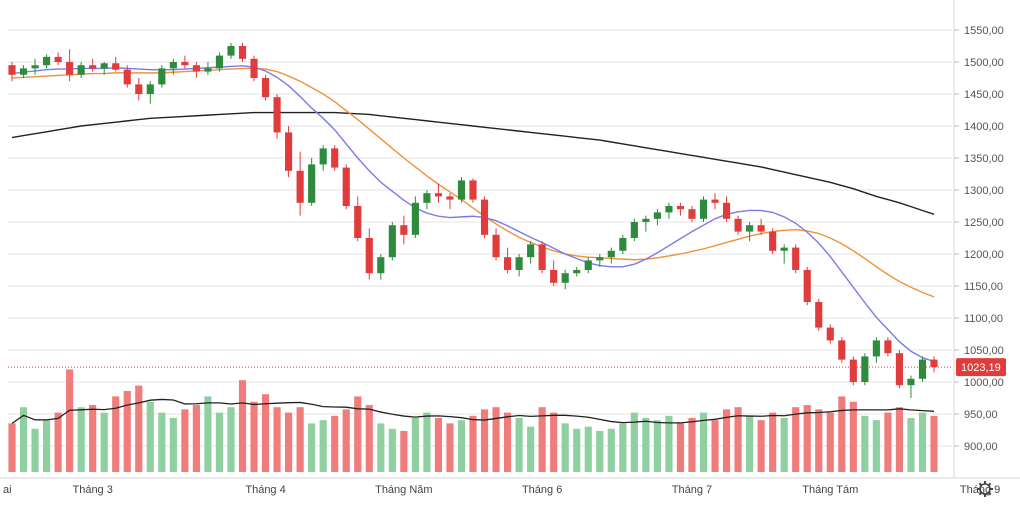  Describe the element at coordinates (985, 489) in the screenshot. I see `settings-gear-icon` at that location.